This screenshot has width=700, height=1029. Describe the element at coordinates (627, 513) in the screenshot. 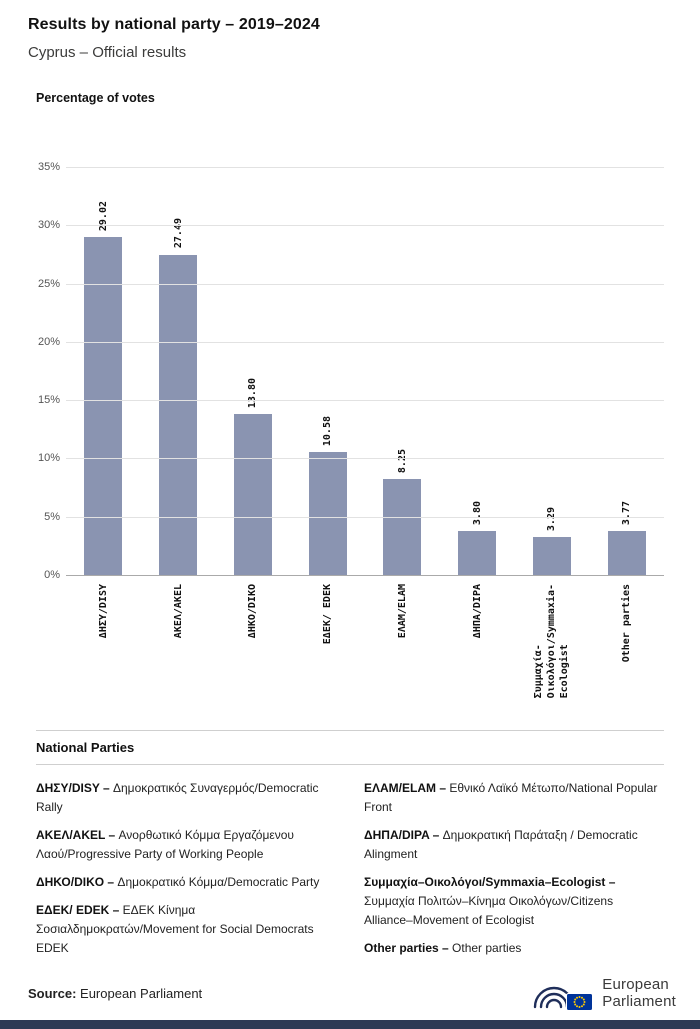

I see `bar-value-label: 3.77` at that location.